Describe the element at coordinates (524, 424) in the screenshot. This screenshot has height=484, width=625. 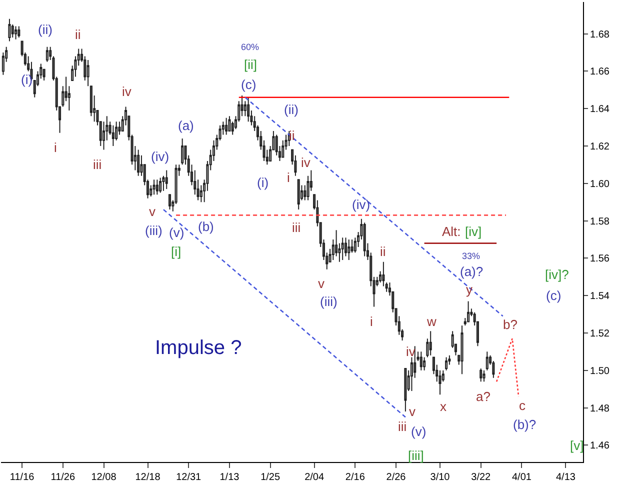
I see `annotation: (b)?` at that location.